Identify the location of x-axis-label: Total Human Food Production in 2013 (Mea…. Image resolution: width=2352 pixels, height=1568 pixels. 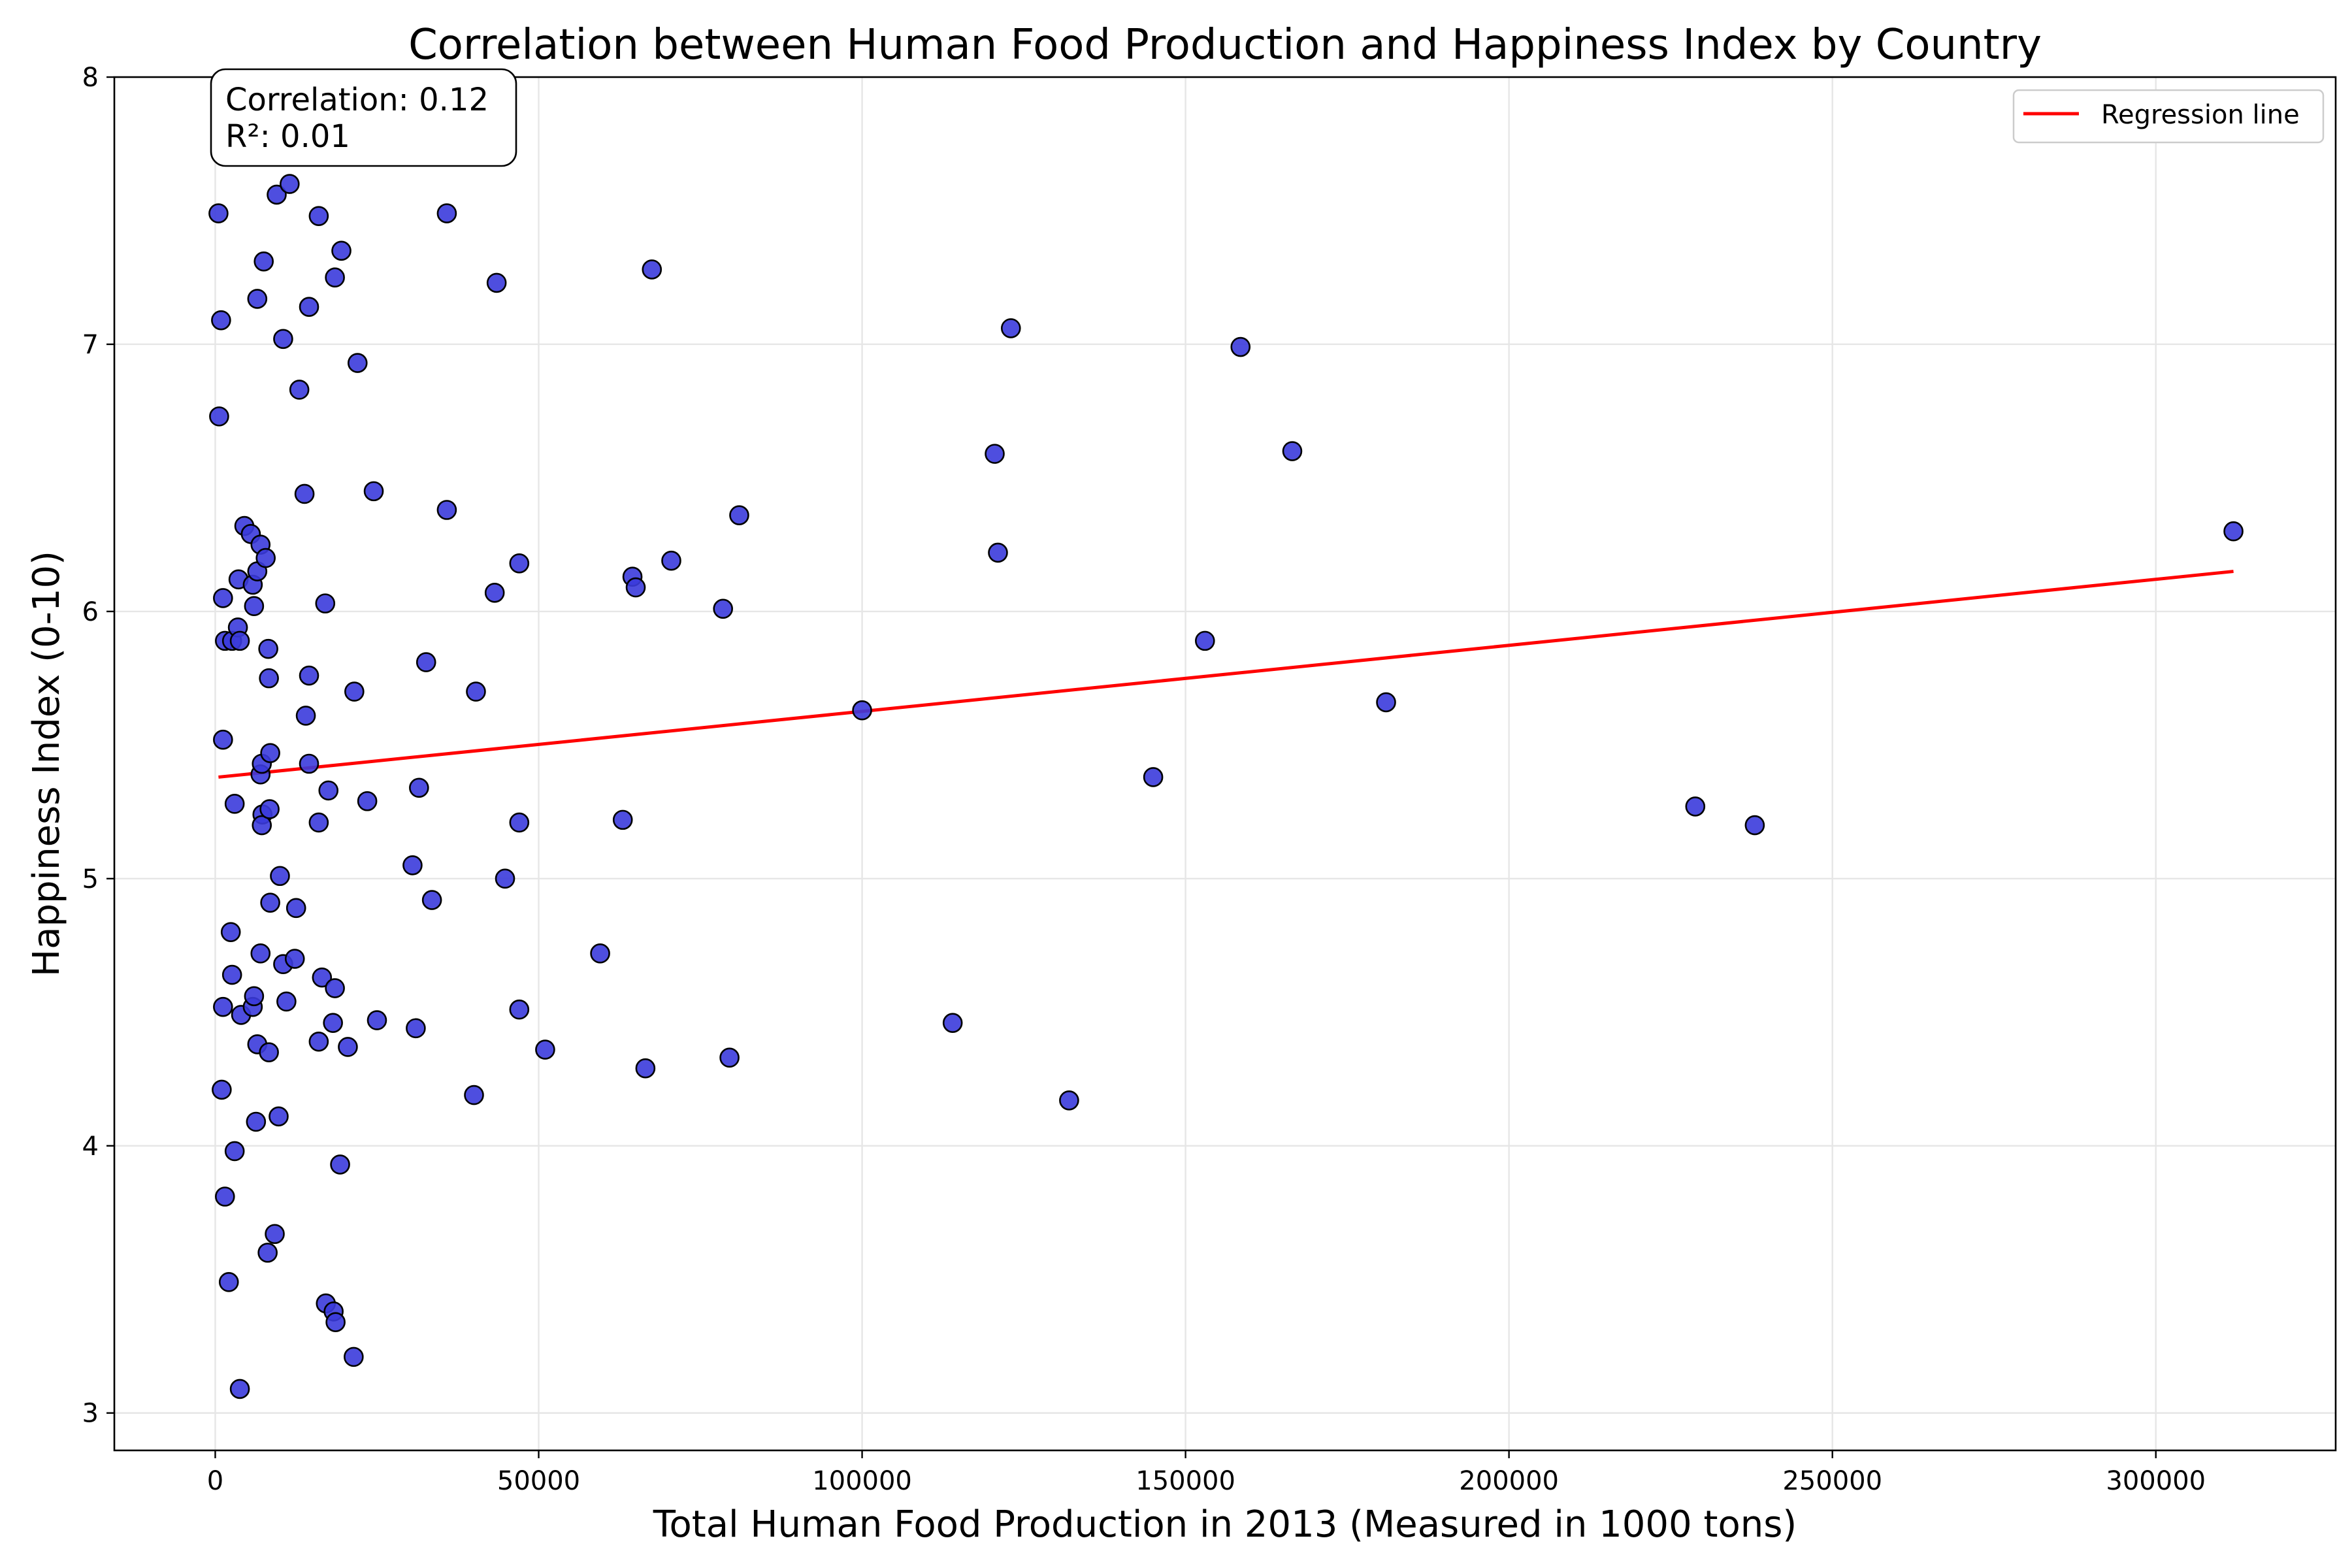
(1225, 1524).